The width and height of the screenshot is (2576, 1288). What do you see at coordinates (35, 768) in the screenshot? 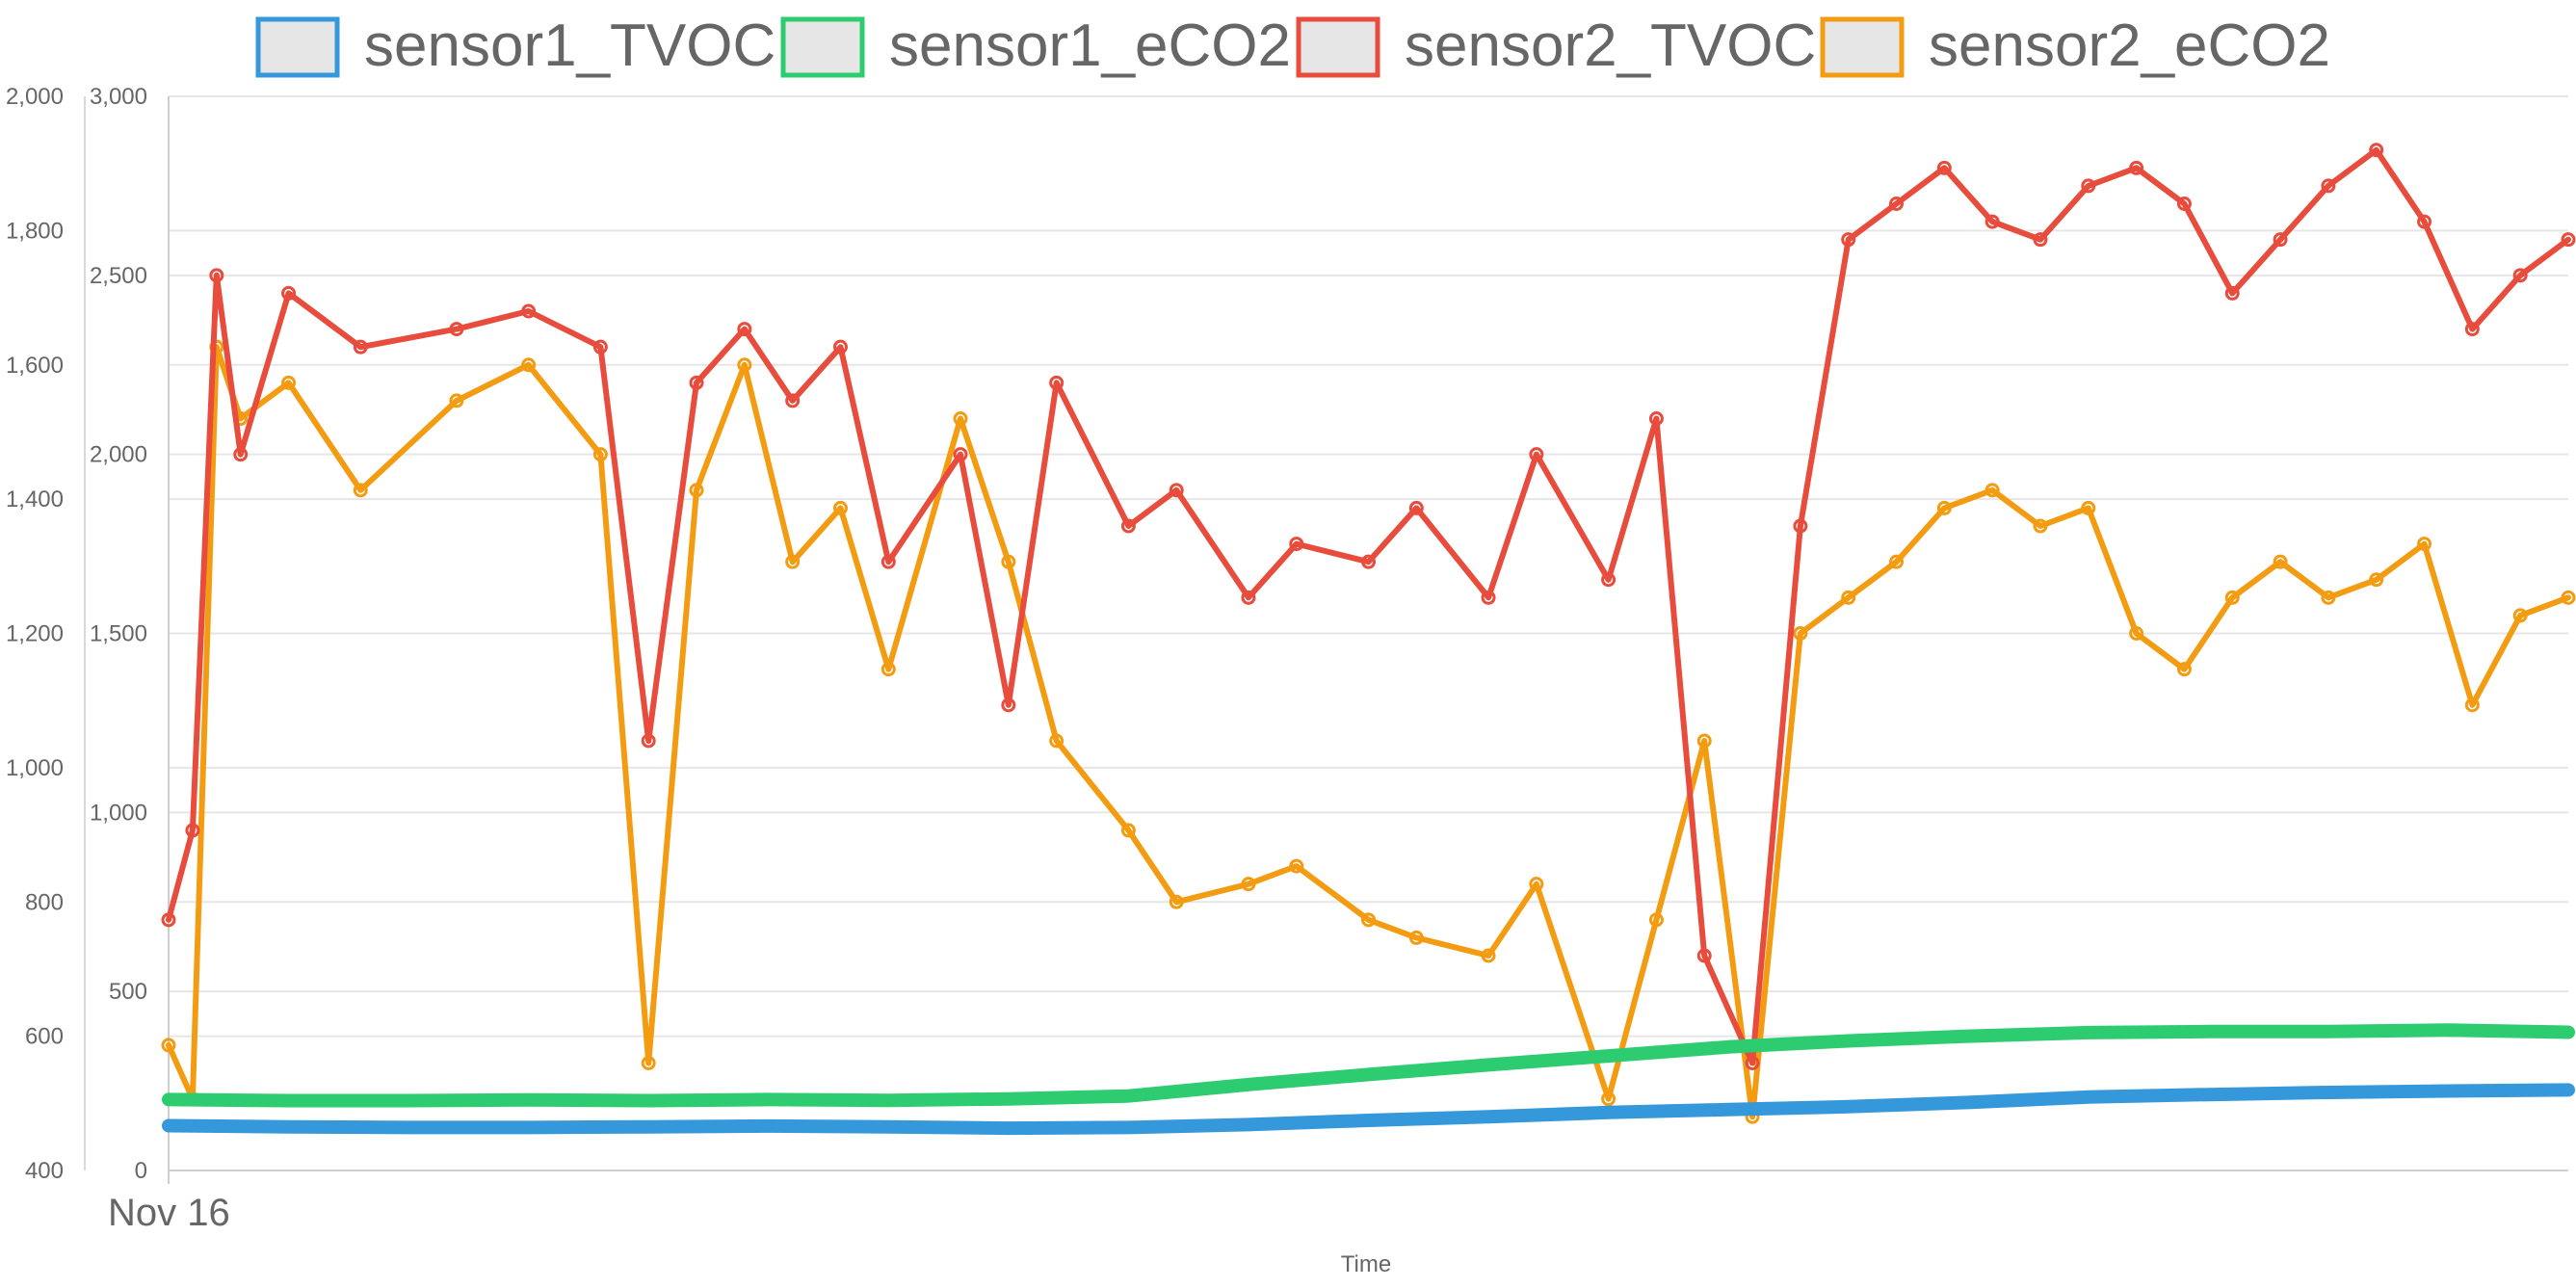
I see `y-outer-tick-label: 1,000` at bounding box center [35, 768].